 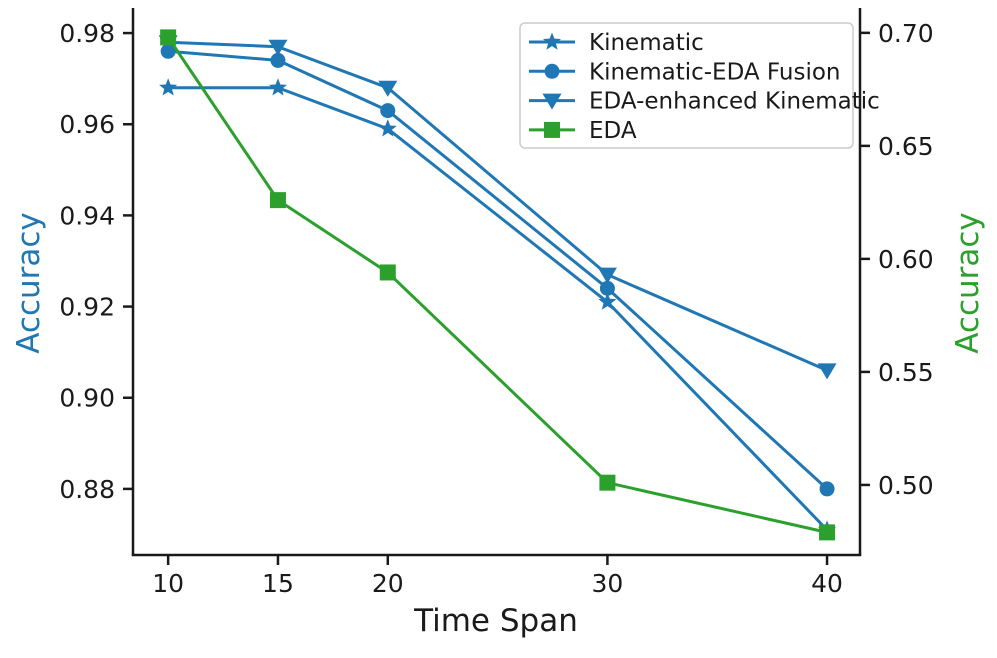 What do you see at coordinates (87, 33) in the screenshot?
I see `left-tick-label: 0.98` at bounding box center [87, 33].